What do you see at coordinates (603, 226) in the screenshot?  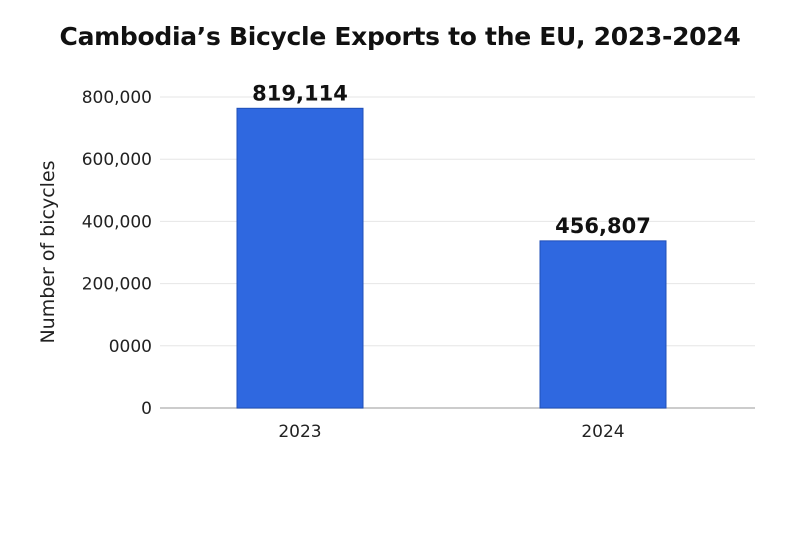 I see `data-label: 456,807` at bounding box center [603, 226].